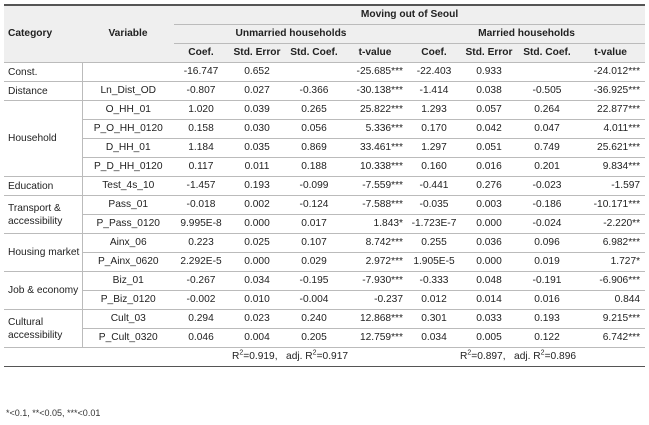 The height and width of the screenshot is (425, 649). Describe the element at coordinates (464, 356) in the screenshot. I see `r-letter: R` at that location.